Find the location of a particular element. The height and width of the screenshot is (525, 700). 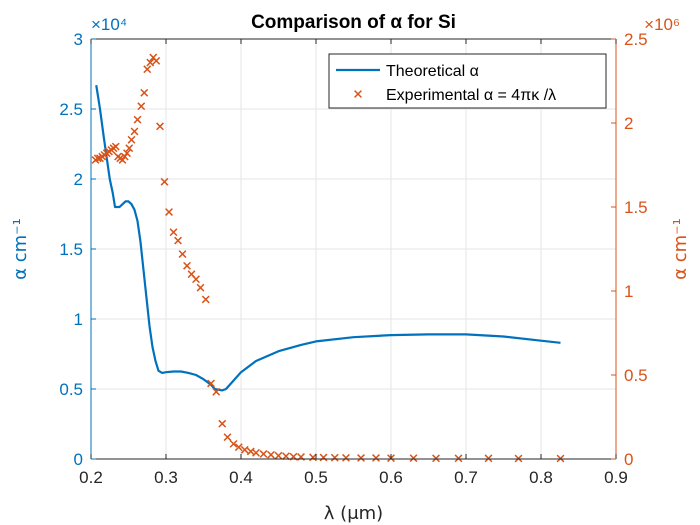

y-tick-label-left: 2.5 is located at coordinates (71, 109).